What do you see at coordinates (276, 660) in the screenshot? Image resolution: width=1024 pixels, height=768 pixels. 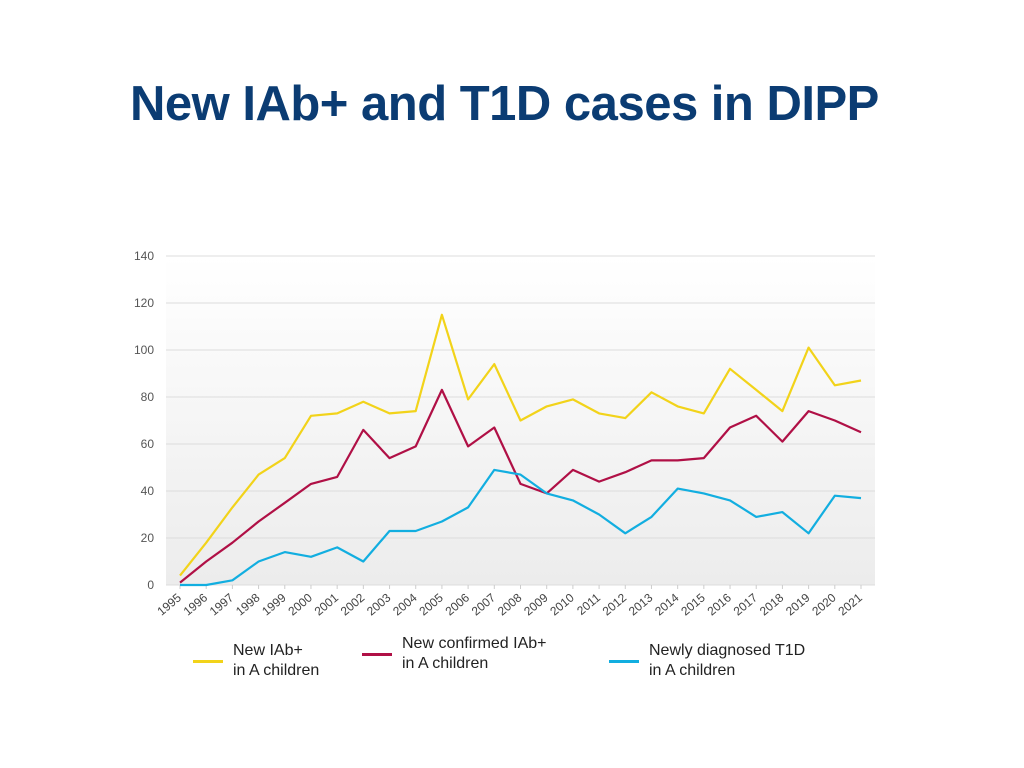 I see `legend-label-new-iab: New IAb+ in A children` at bounding box center [276, 660].